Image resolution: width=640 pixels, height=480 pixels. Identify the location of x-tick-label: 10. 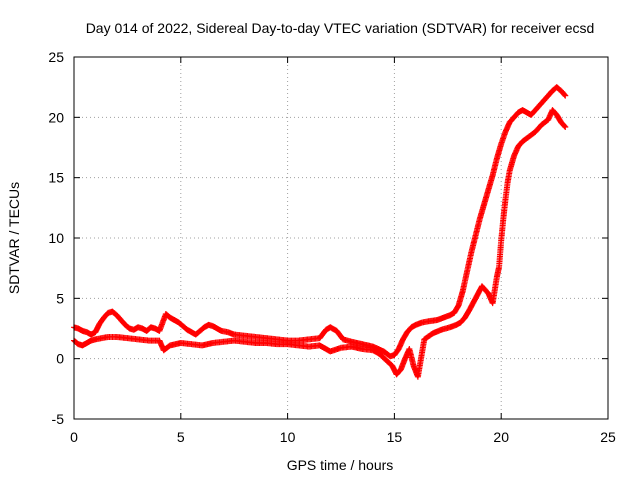
(288, 437).